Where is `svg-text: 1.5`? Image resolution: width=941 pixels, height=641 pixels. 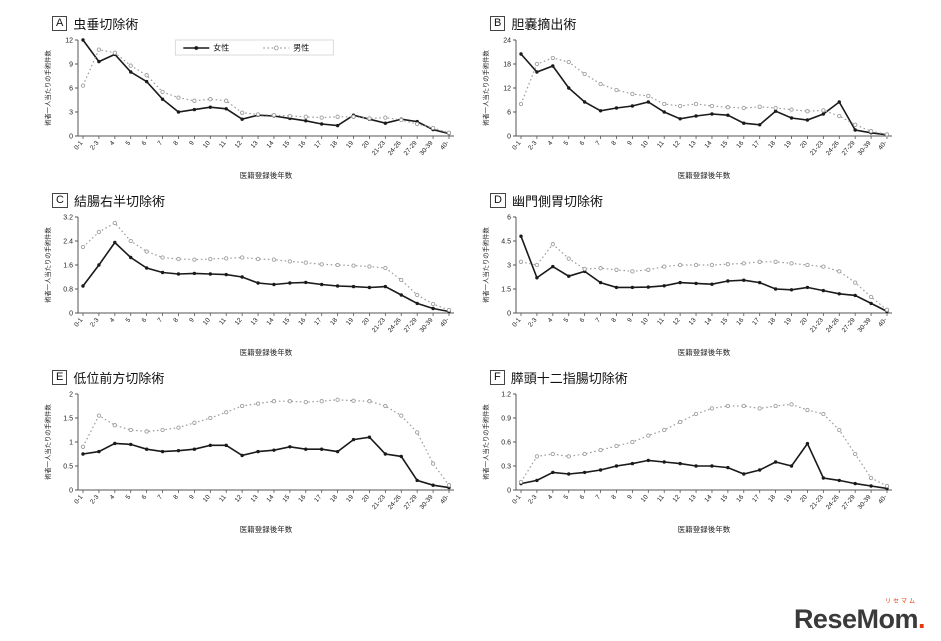
svg-text: 1.5 is located at coordinates (506, 290).